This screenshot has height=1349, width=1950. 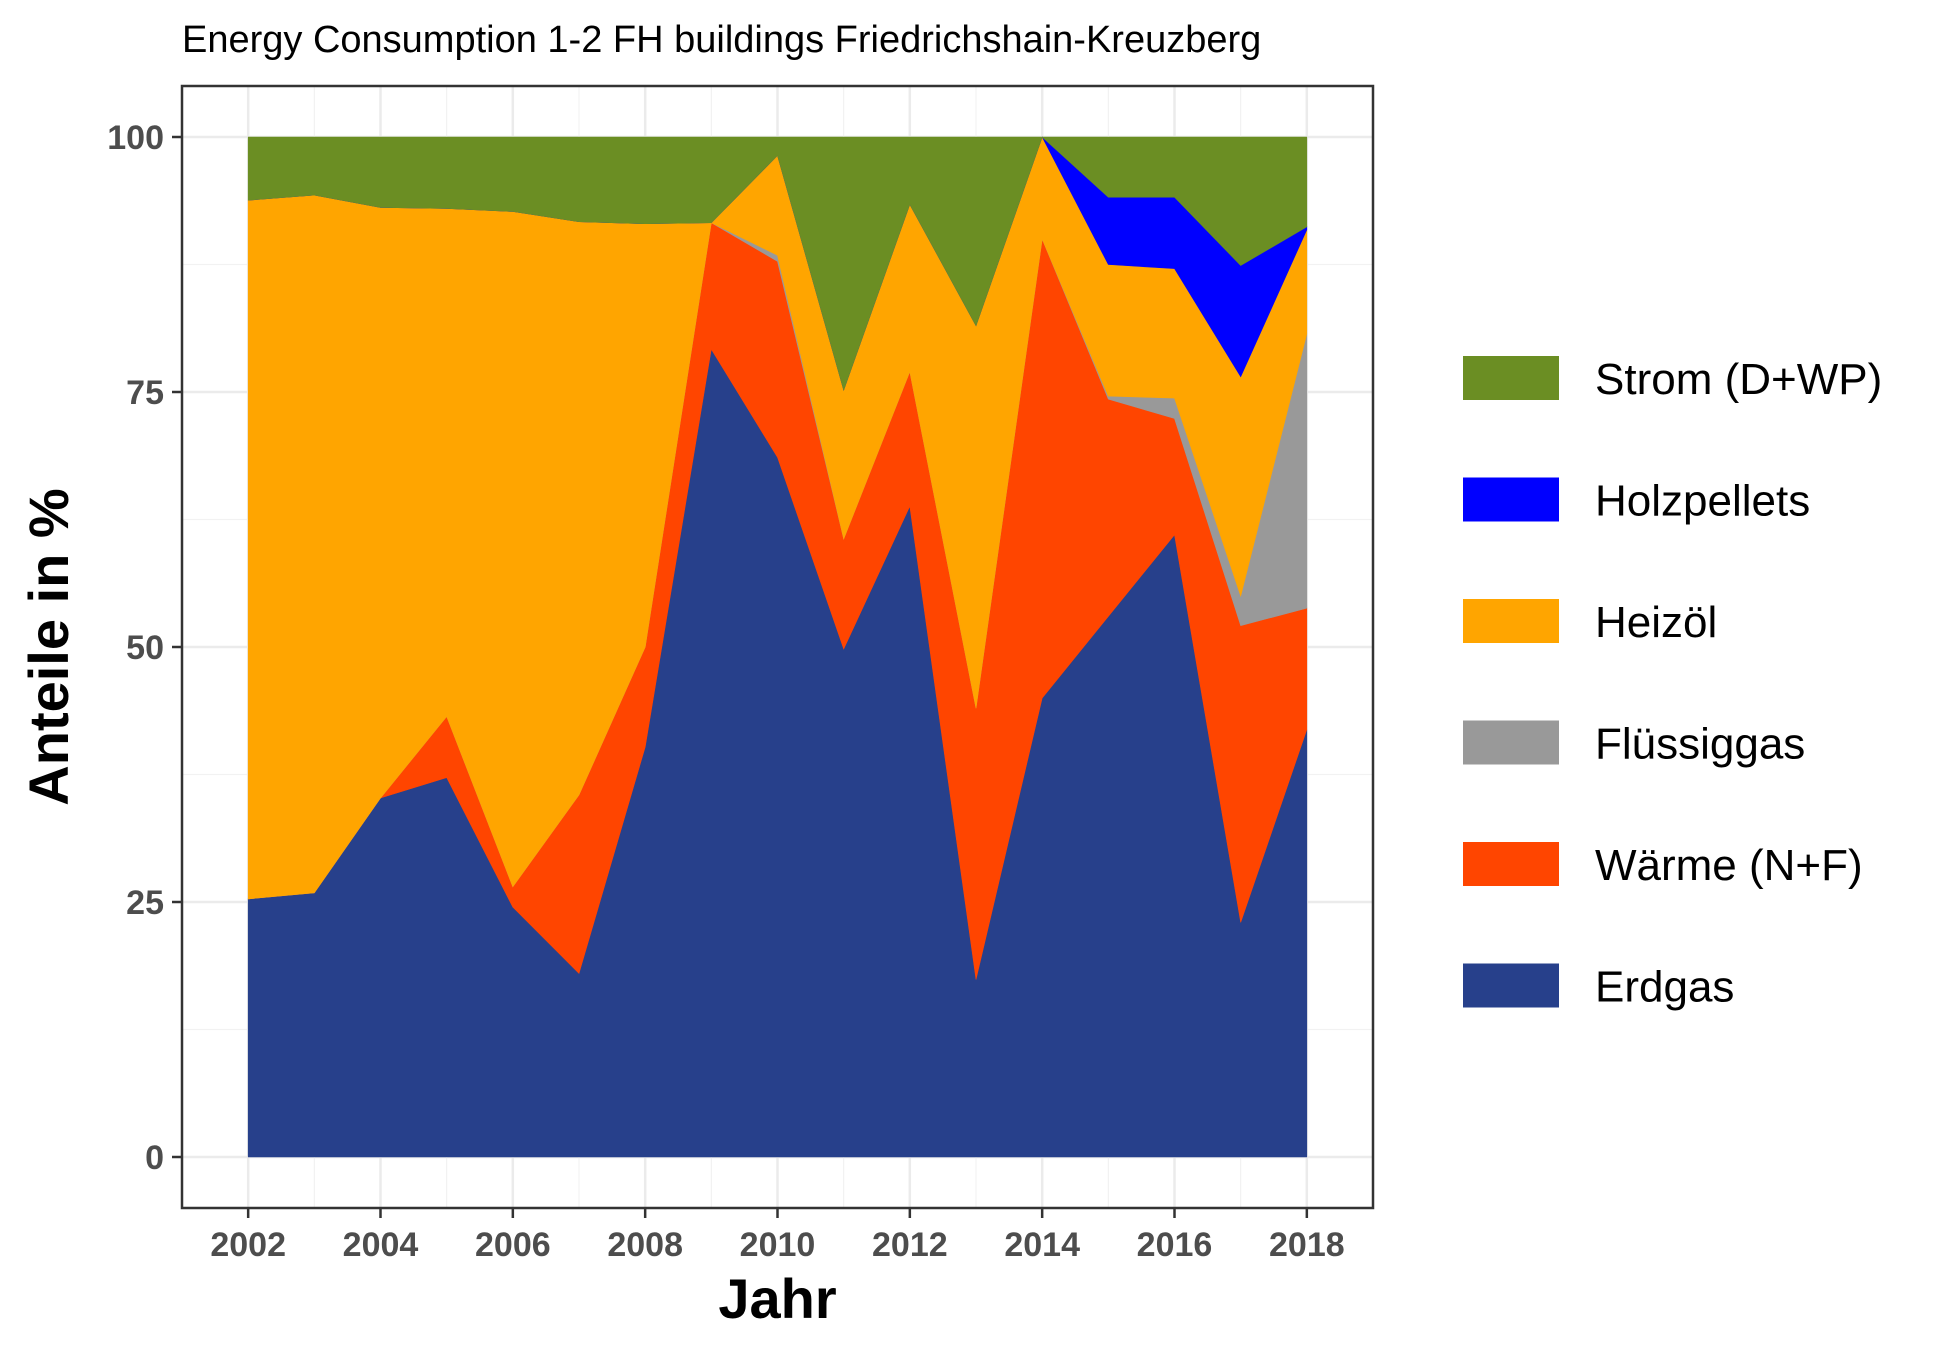 I want to click on y-tick-label: 100, so click(x=135, y=138).